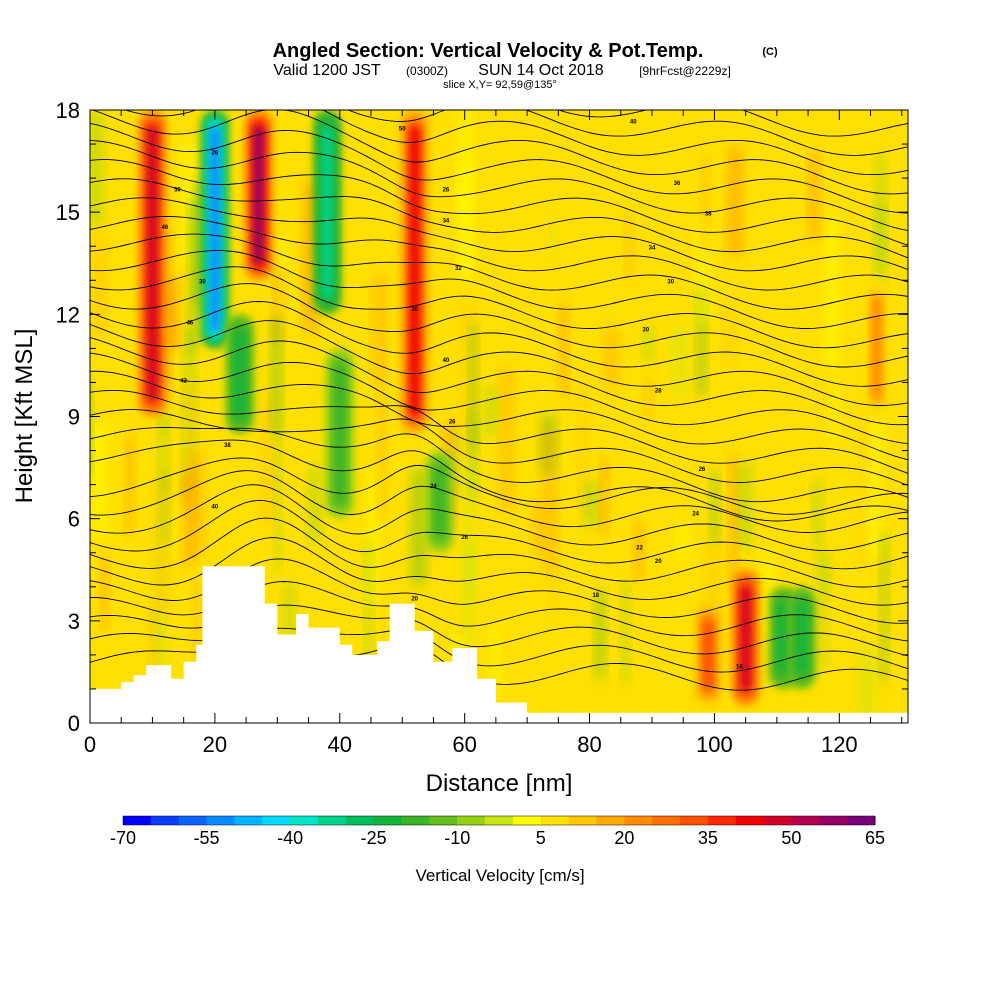 This screenshot has width=1000, height=1000. Describe the element at coordinates (497, 831) in the screenshot. I see `colorbar: -70 -55 -40 -25 -10 5 20 35 50 65` at that location.